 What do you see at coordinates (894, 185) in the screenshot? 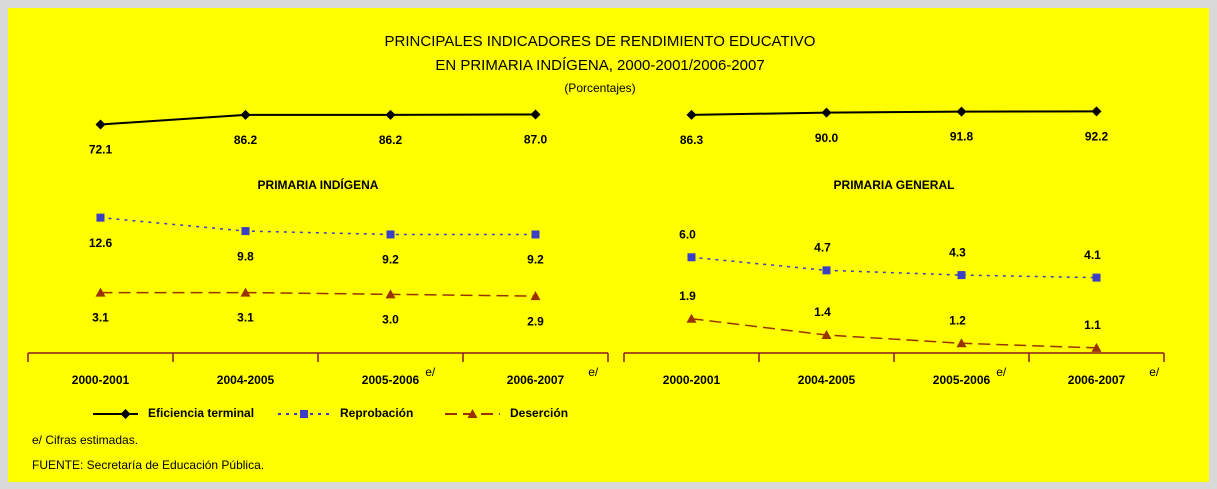
I see `panel-title: PRIMARIA GENERAL` at bounding box center [894, 185].